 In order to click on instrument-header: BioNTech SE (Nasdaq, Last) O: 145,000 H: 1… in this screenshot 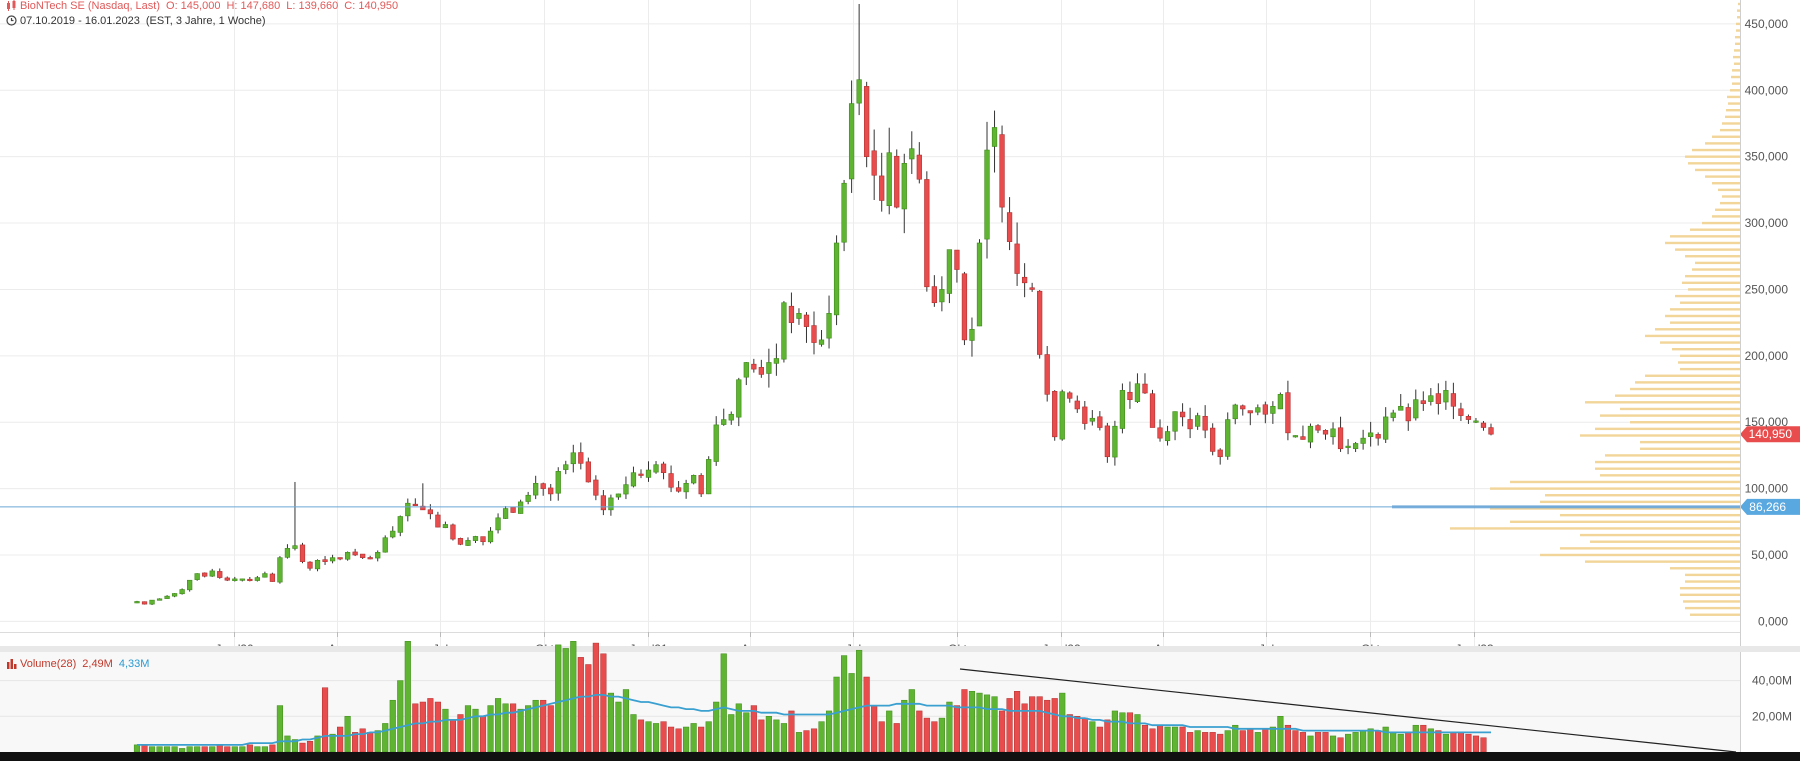, I will do `click(205, 6)`.